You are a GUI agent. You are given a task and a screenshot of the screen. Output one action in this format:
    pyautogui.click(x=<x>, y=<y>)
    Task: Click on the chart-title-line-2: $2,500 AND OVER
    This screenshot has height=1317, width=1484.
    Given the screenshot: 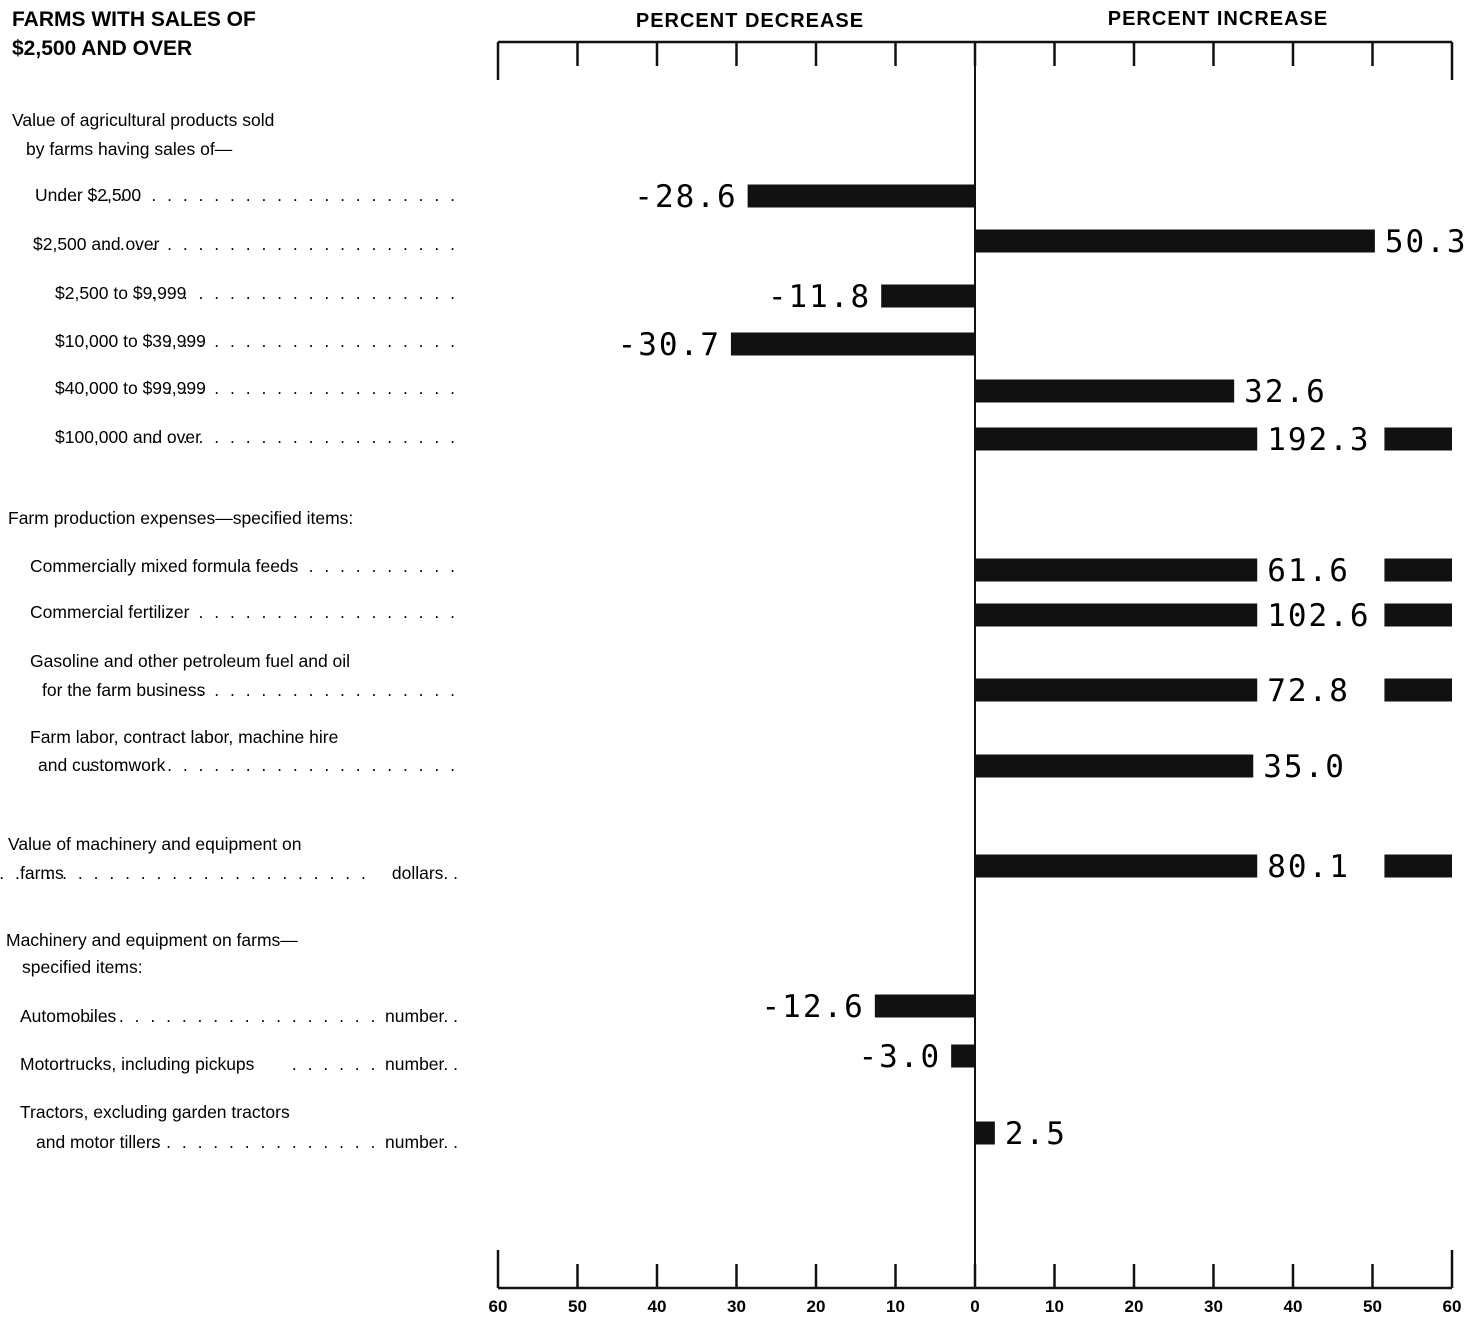 What is the action you would take?
    pyautogui.click(x=102, y=48)
    